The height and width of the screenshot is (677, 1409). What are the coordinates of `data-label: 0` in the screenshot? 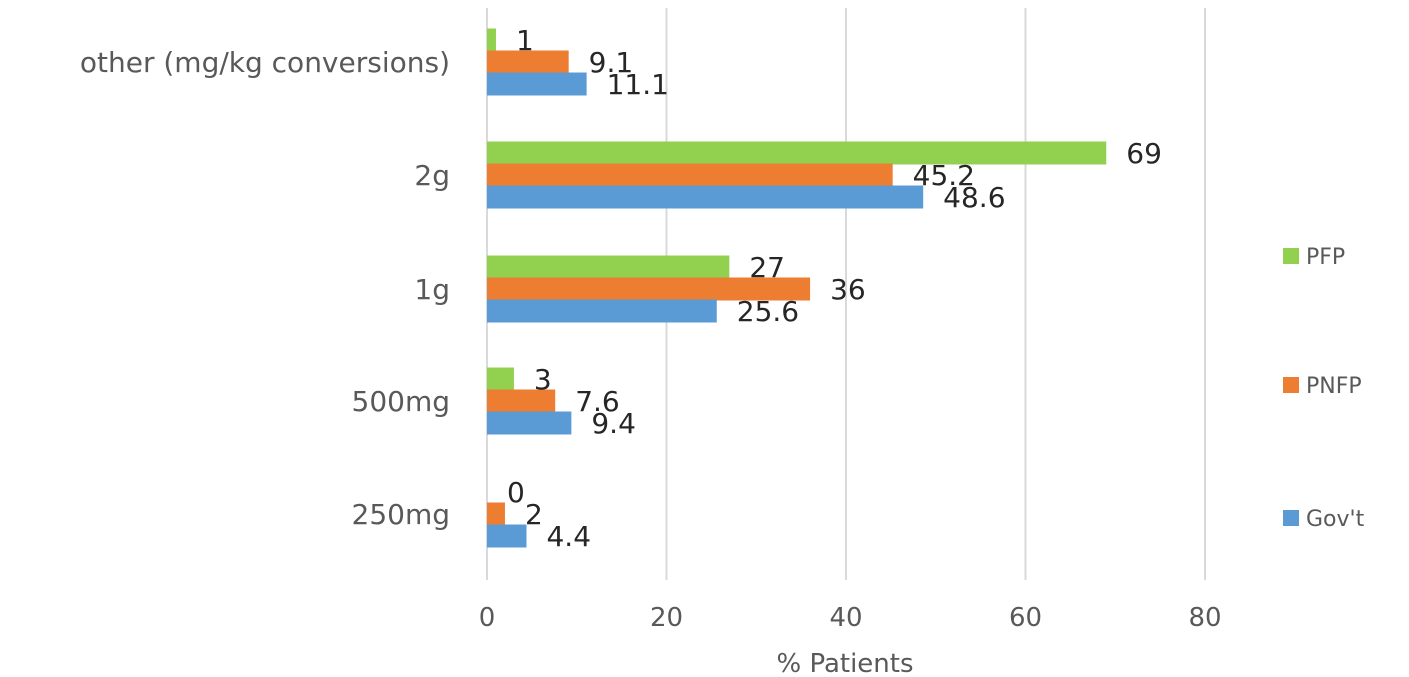 It's located at (516, 492).